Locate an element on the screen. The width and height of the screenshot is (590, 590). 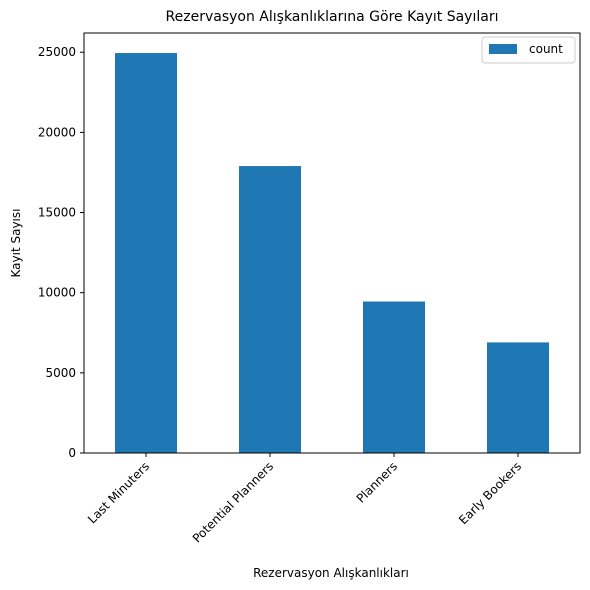
bar-potential-planners is located at coordinates (270, 309).